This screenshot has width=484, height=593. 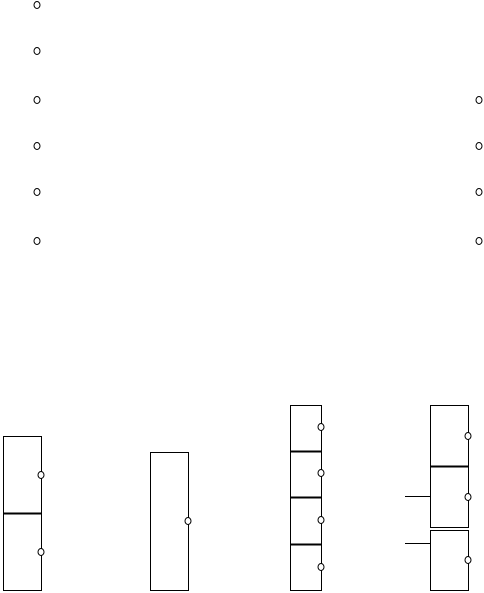 I want to click on left-handles, so click(x=37, y=123).